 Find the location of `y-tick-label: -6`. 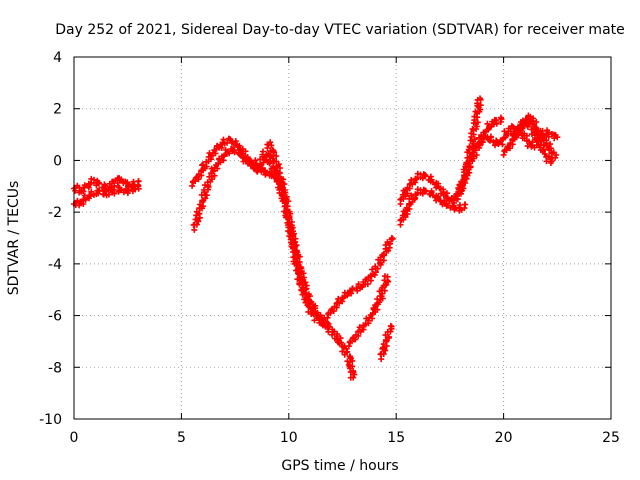

y-tick-label: -6 is located at coordinates (55, 317).